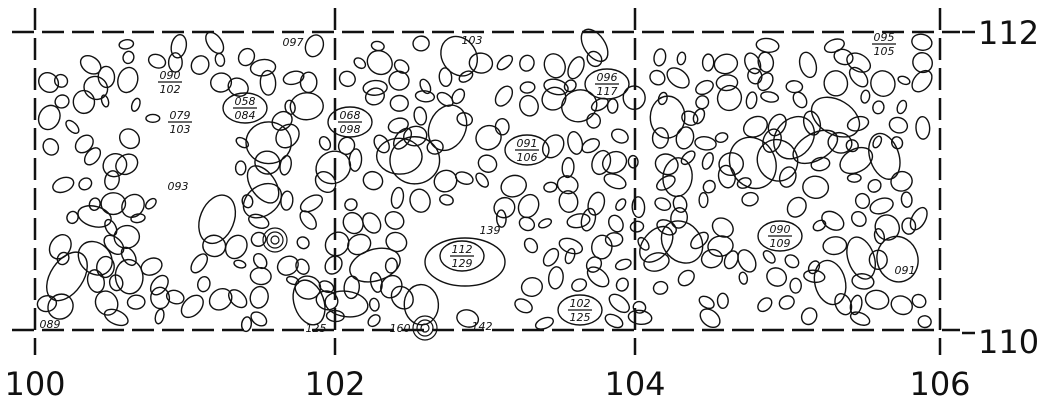 This screenshot has width=1048, height=407. What do you see at coordinates (490, 230) in the screenshot?
I see `spot-height: 139` at bounding box center [490, 230].